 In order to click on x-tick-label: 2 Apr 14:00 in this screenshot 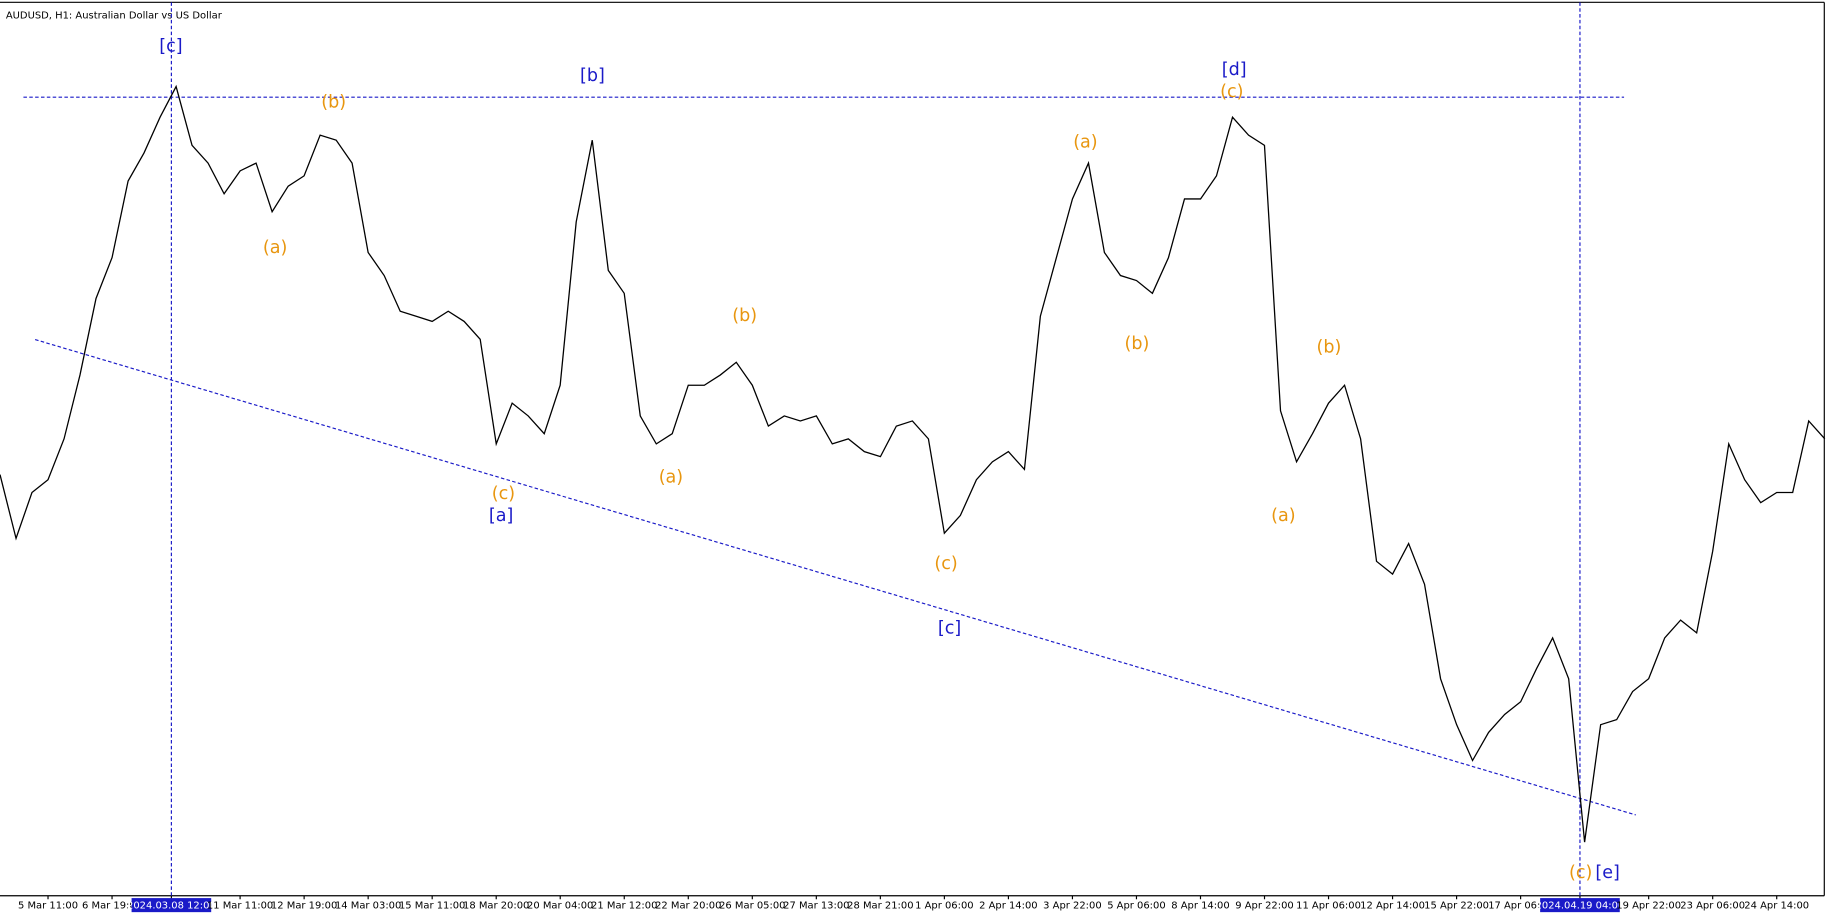, I will do `click(1008, 906)`.